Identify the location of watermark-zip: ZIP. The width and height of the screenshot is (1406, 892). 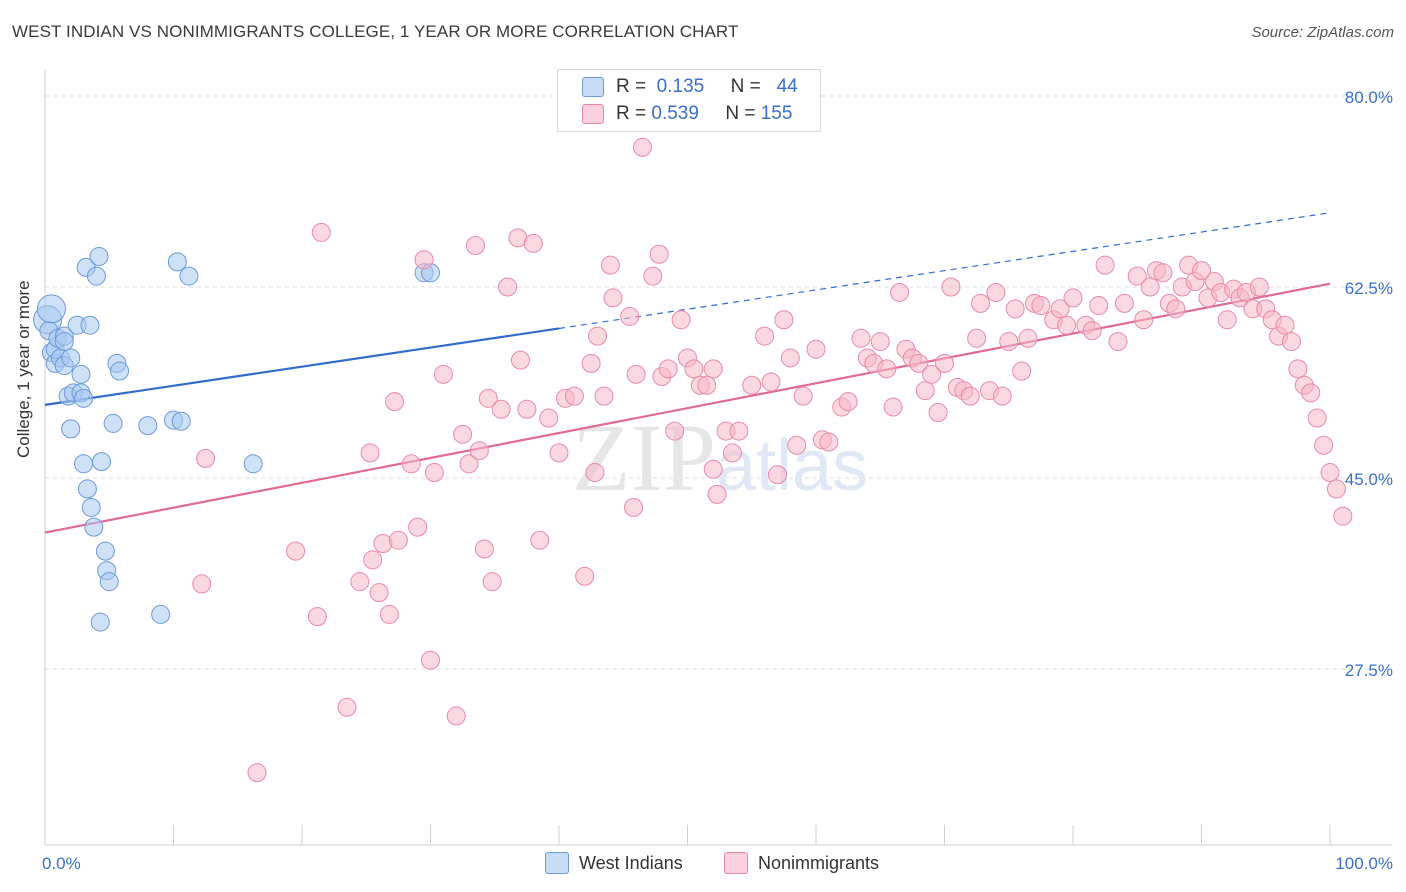
(644, 457).